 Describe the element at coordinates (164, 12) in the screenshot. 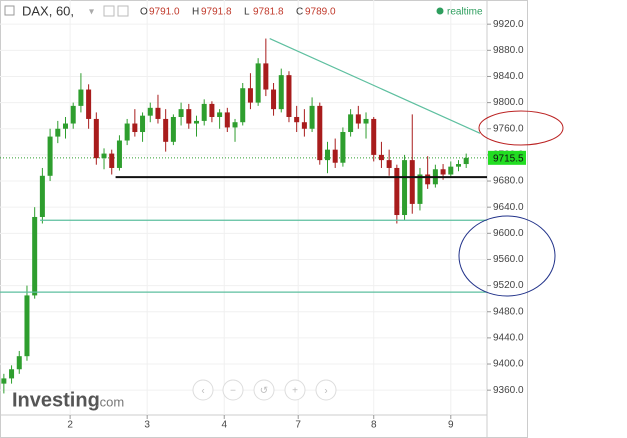

I see `ohlc-value: 9791.0` at that location.